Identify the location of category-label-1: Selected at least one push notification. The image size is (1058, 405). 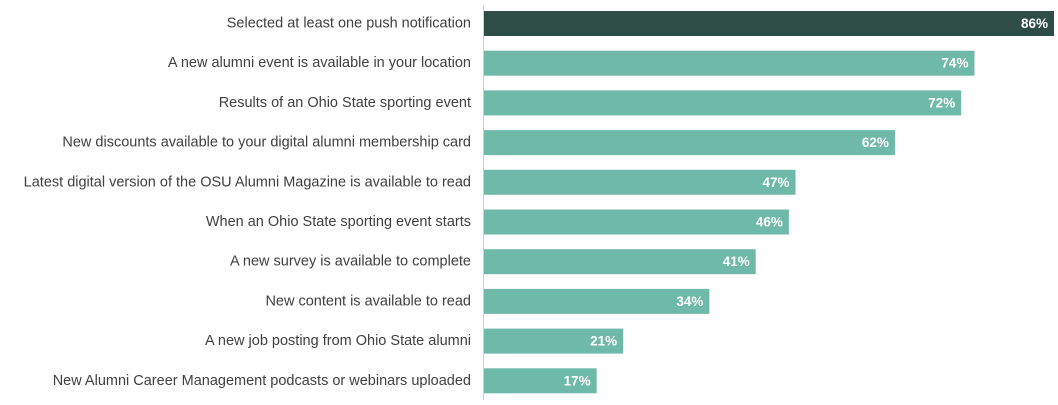
(349, 24).